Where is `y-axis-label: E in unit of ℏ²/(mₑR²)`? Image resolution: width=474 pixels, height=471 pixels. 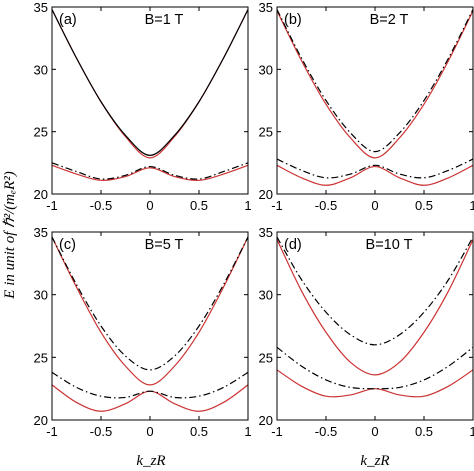
y-axis-label: E in unit of ℏ²/(mₑR²) is located at coordinates (10, 235).